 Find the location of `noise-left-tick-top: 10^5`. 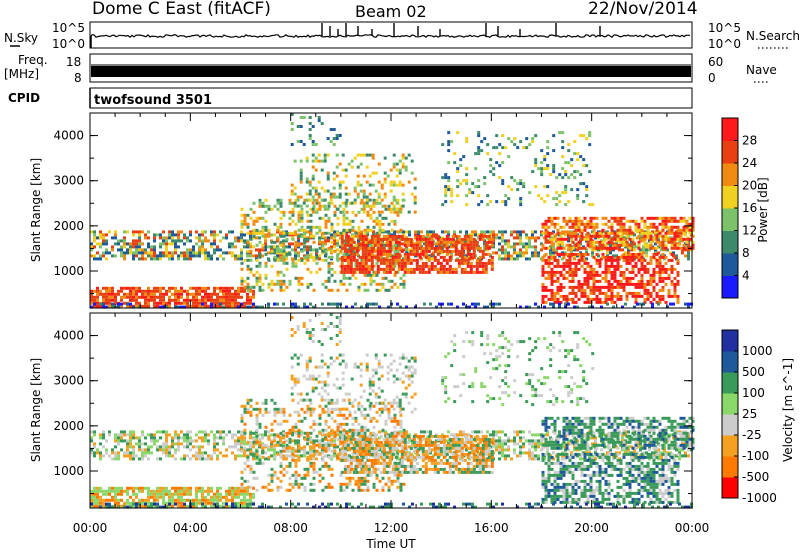

noise-left-tick-top: 10^5 is located at coordinates (68, 28).